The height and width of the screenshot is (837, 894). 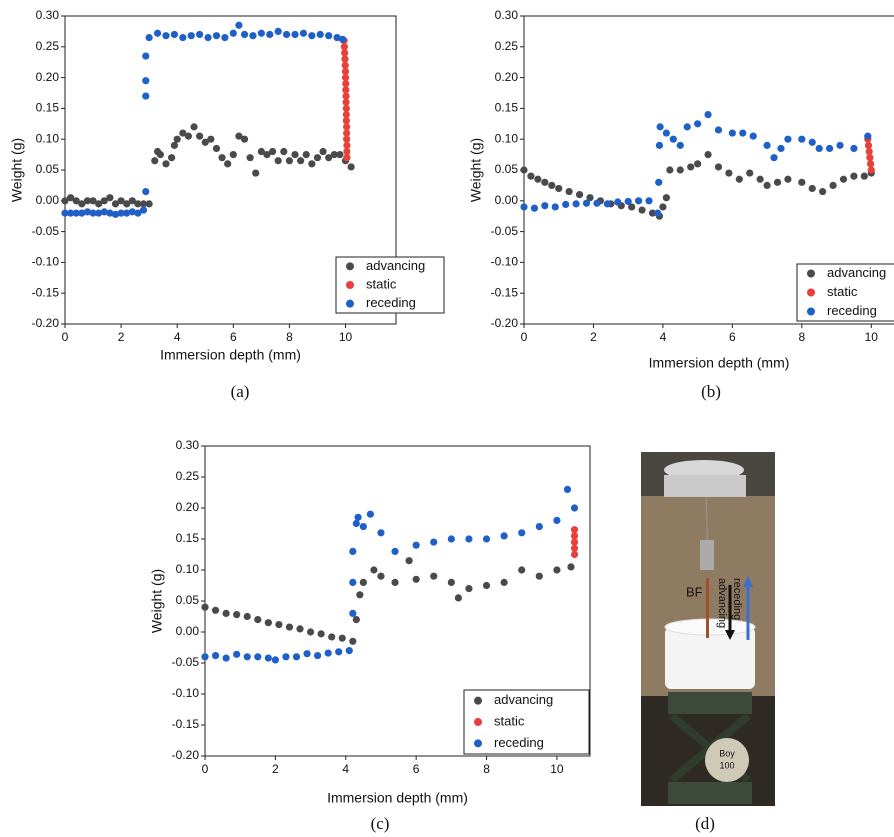 What do you see at coordinates (507, 77) in the screenshot?
I see `y-tick-label: 0.20` at bounding box center [507, 77].